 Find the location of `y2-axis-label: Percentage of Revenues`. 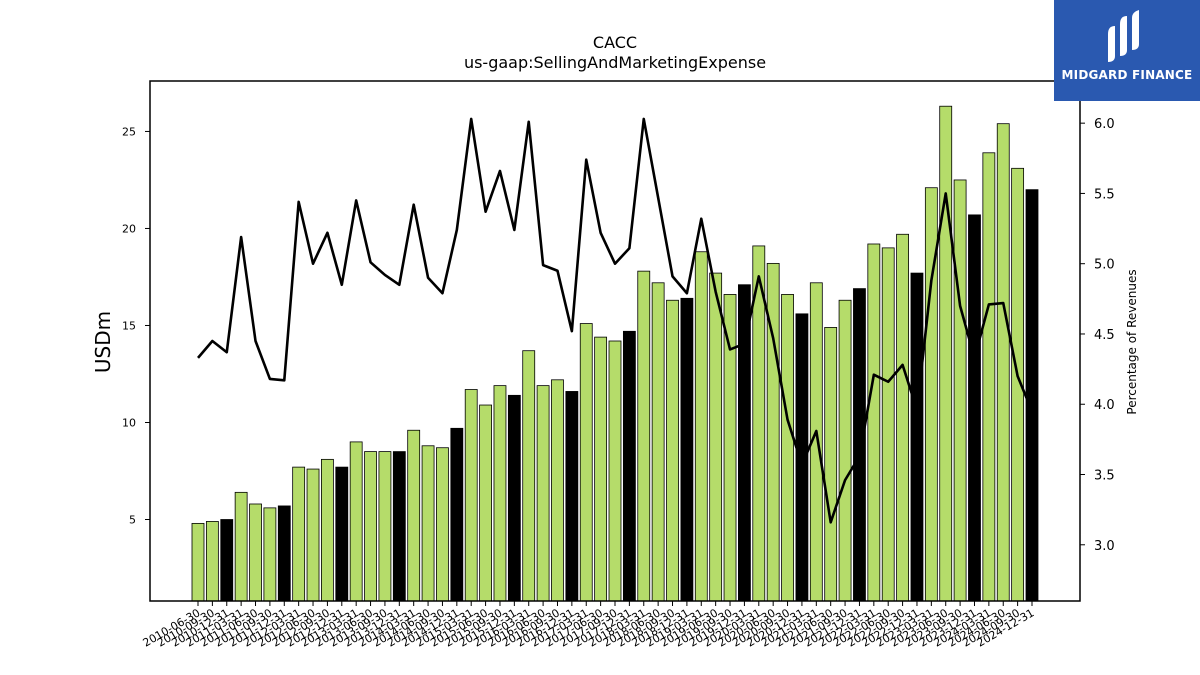

y2-axis-label: Percentage of Revenues is located at coordinates (1132, 341).